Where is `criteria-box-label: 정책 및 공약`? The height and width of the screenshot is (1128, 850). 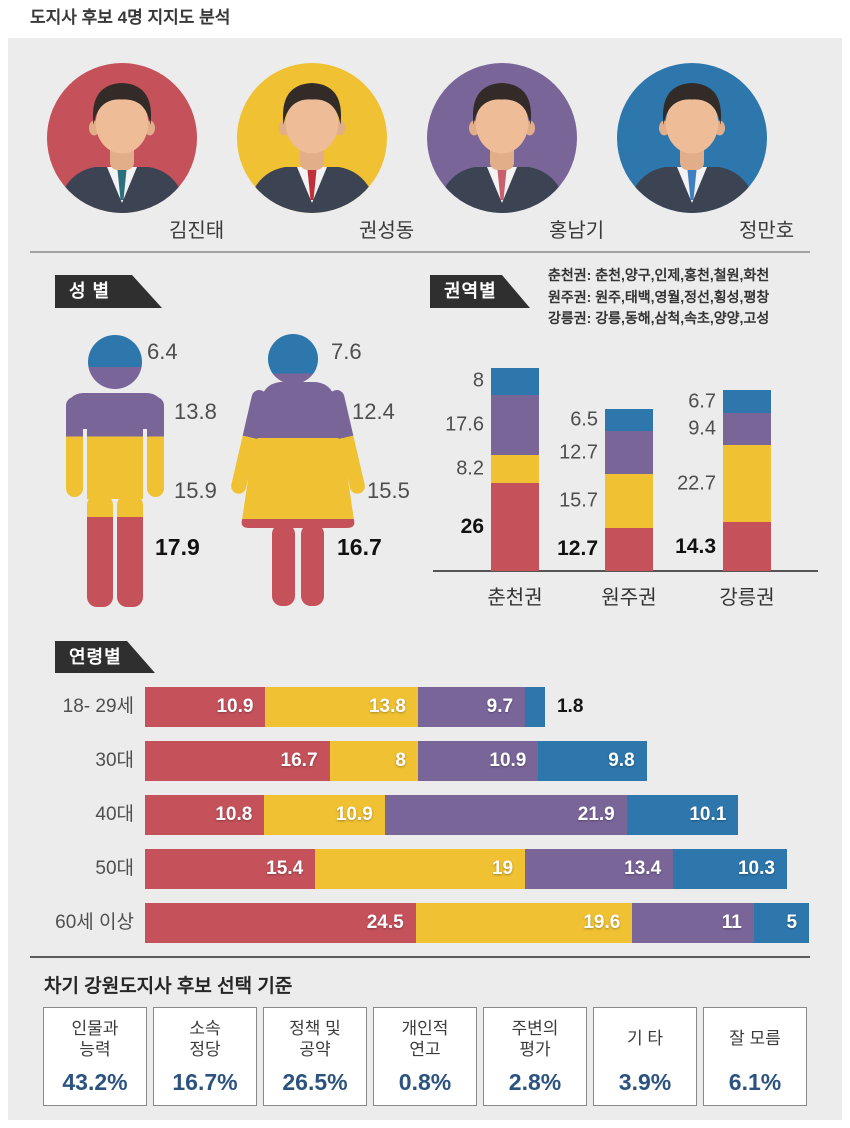
criteria-box-label: 정책 및 공약 is located at coordinates (315, 1038).